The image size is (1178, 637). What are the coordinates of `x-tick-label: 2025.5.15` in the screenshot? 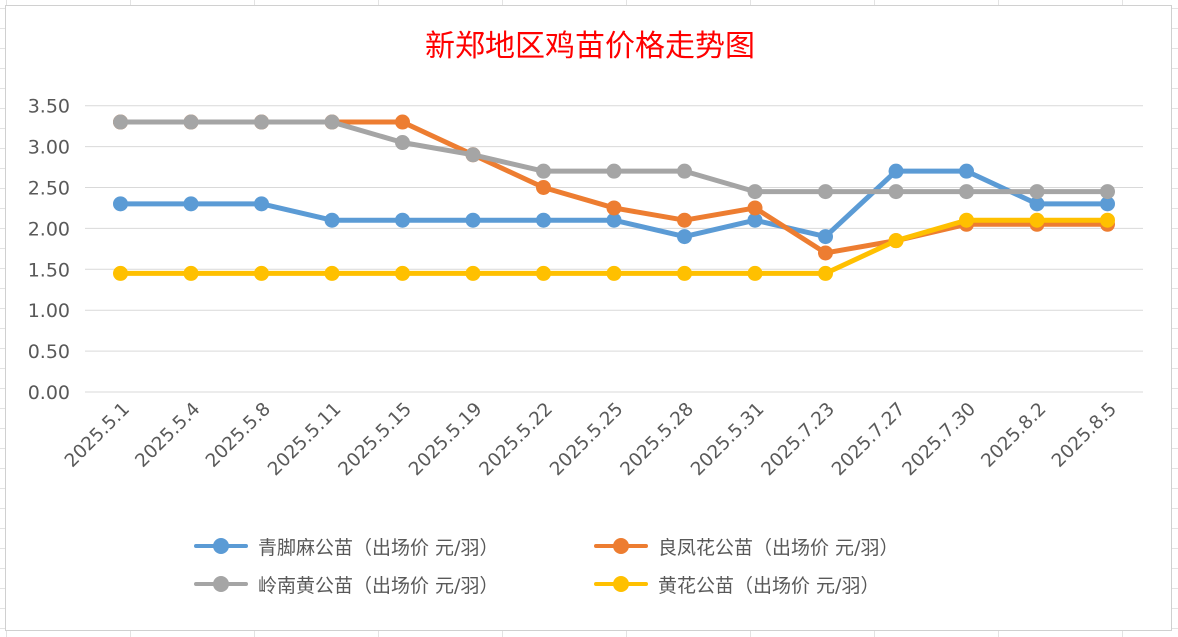 It's located at (375, 439).